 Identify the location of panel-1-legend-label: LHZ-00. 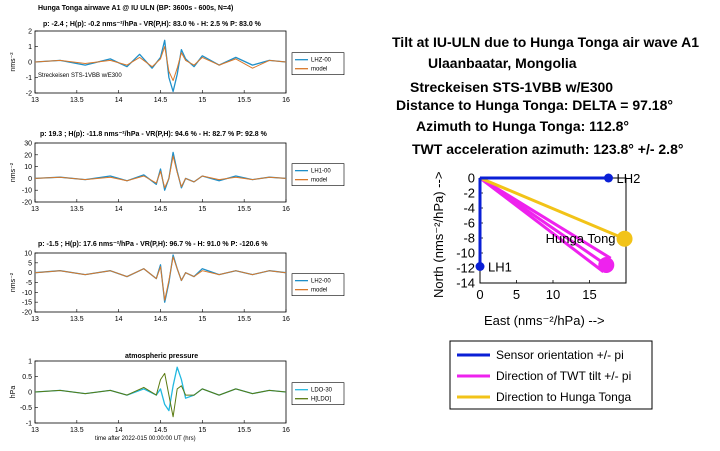
(321, 61).